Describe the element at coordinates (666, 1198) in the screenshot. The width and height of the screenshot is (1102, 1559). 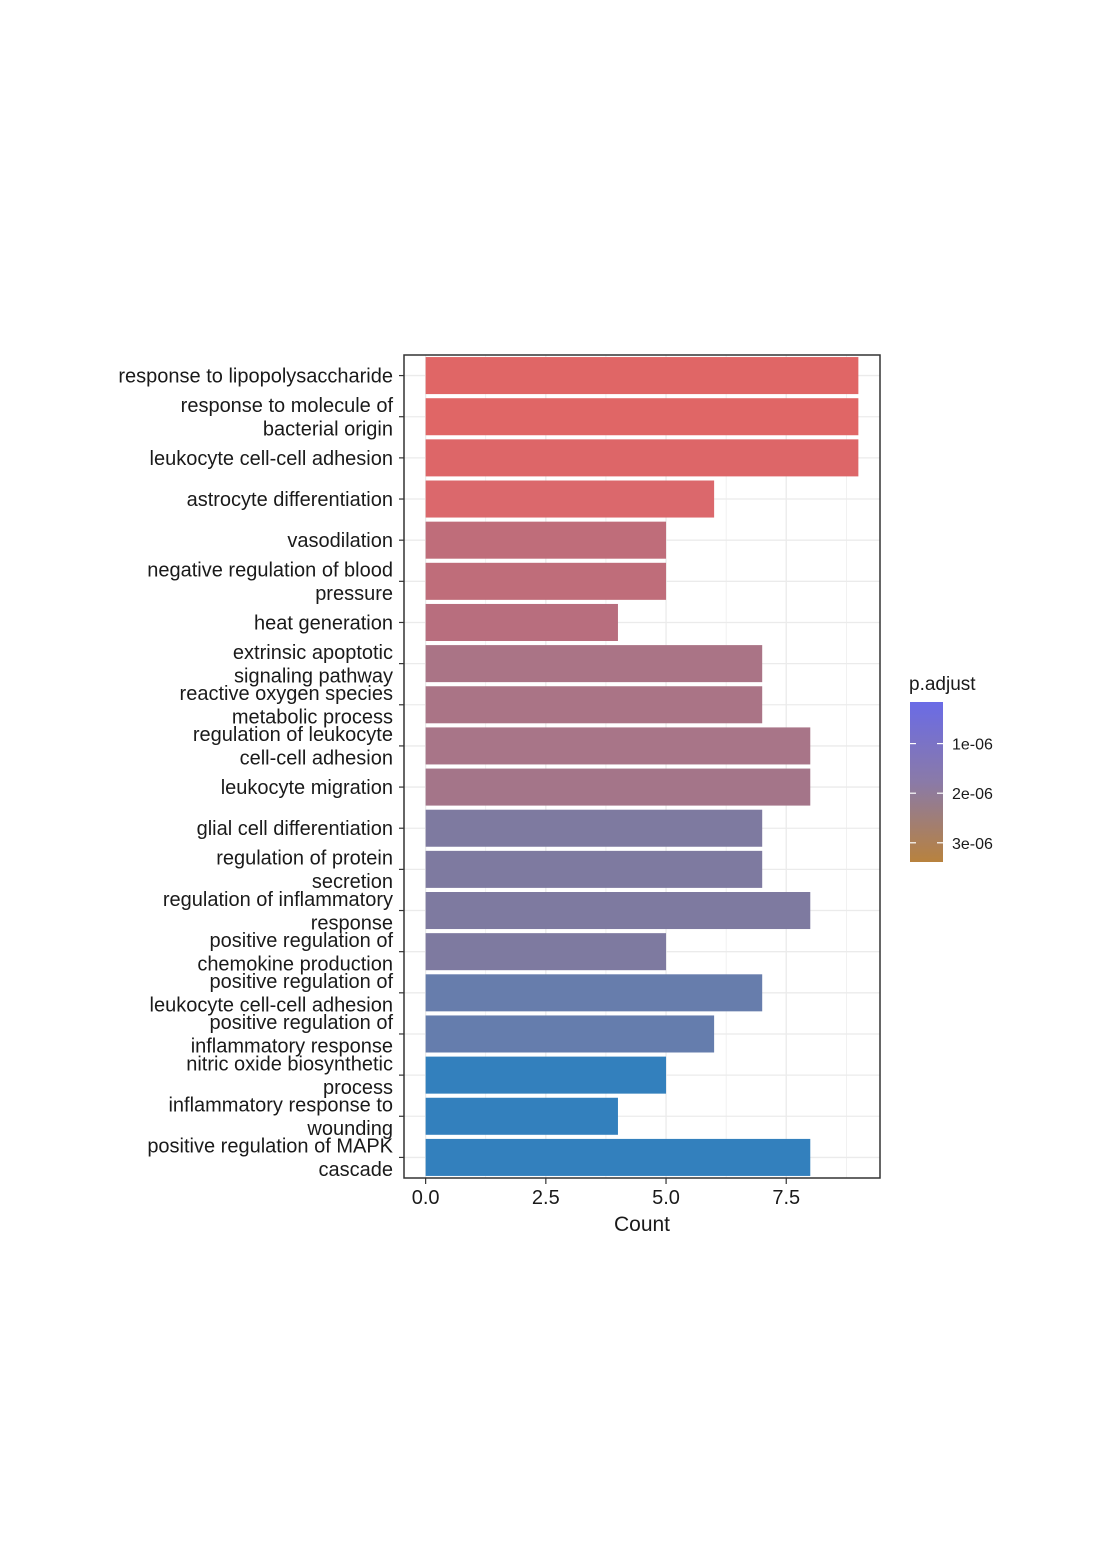
I see `x-tick-label: 5.0` at that location.